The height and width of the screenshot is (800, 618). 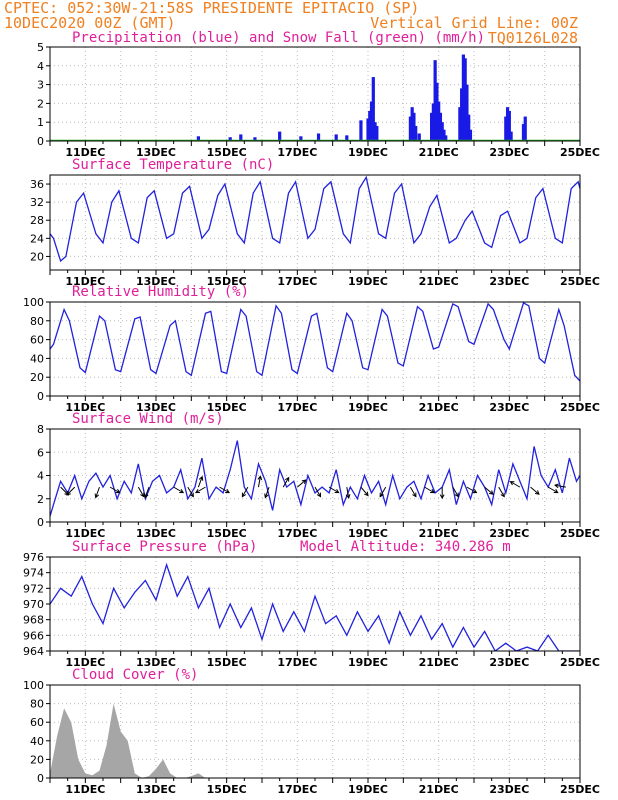 I want to click on temp-xtick-label: 17DEC, so click(x=297, y=281).